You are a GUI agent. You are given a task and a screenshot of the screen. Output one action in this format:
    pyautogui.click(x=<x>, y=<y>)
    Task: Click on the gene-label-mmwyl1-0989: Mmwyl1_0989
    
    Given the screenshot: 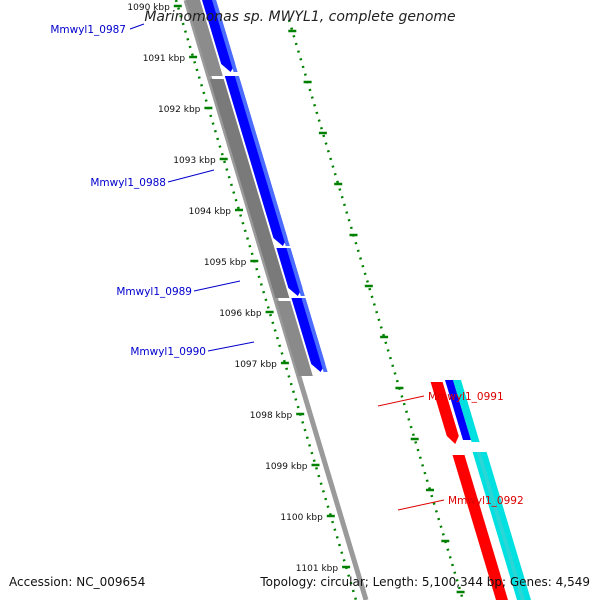 What is the action you would take?
    pyautogui.click(x=178, y=289)
    